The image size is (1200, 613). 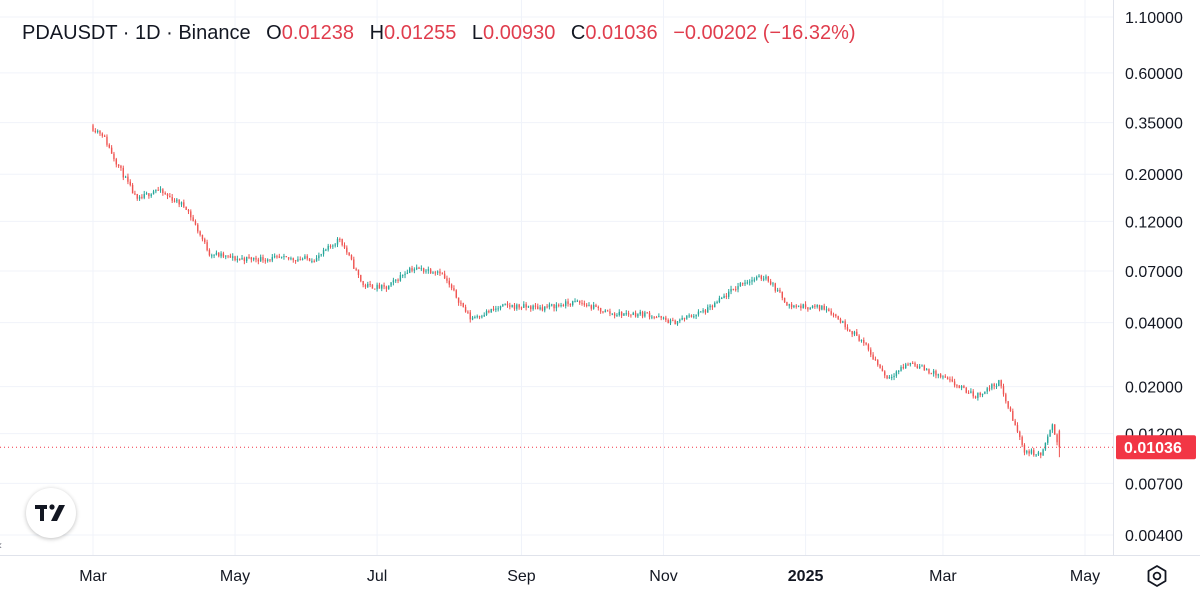 What do you see at coordinates (51, 513) in the screenshot?
I see `tradingview-logo-icon` at bounding box center [51, 513].